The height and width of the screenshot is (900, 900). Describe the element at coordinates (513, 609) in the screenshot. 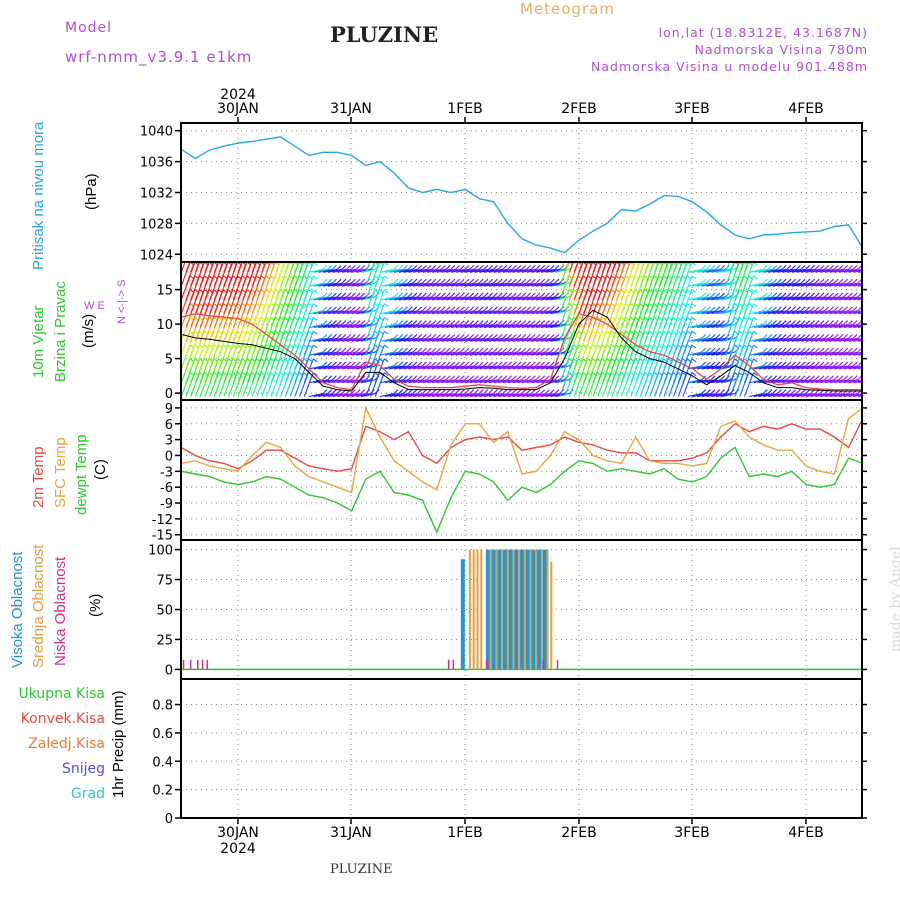

I see `cloud-mid-bar` at that location.